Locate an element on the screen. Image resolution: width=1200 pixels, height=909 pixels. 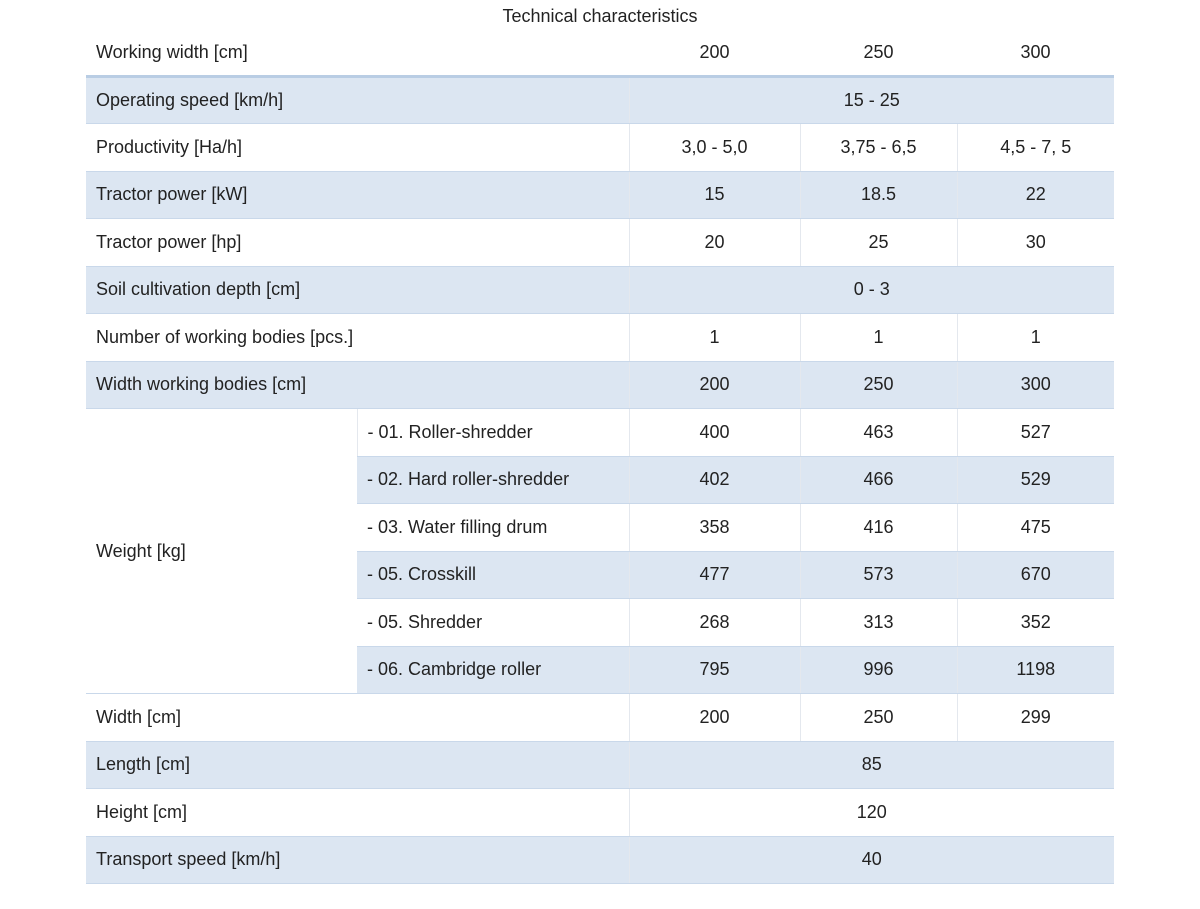
value-cell: 15 - 25 is located at coordinates (871, 100).